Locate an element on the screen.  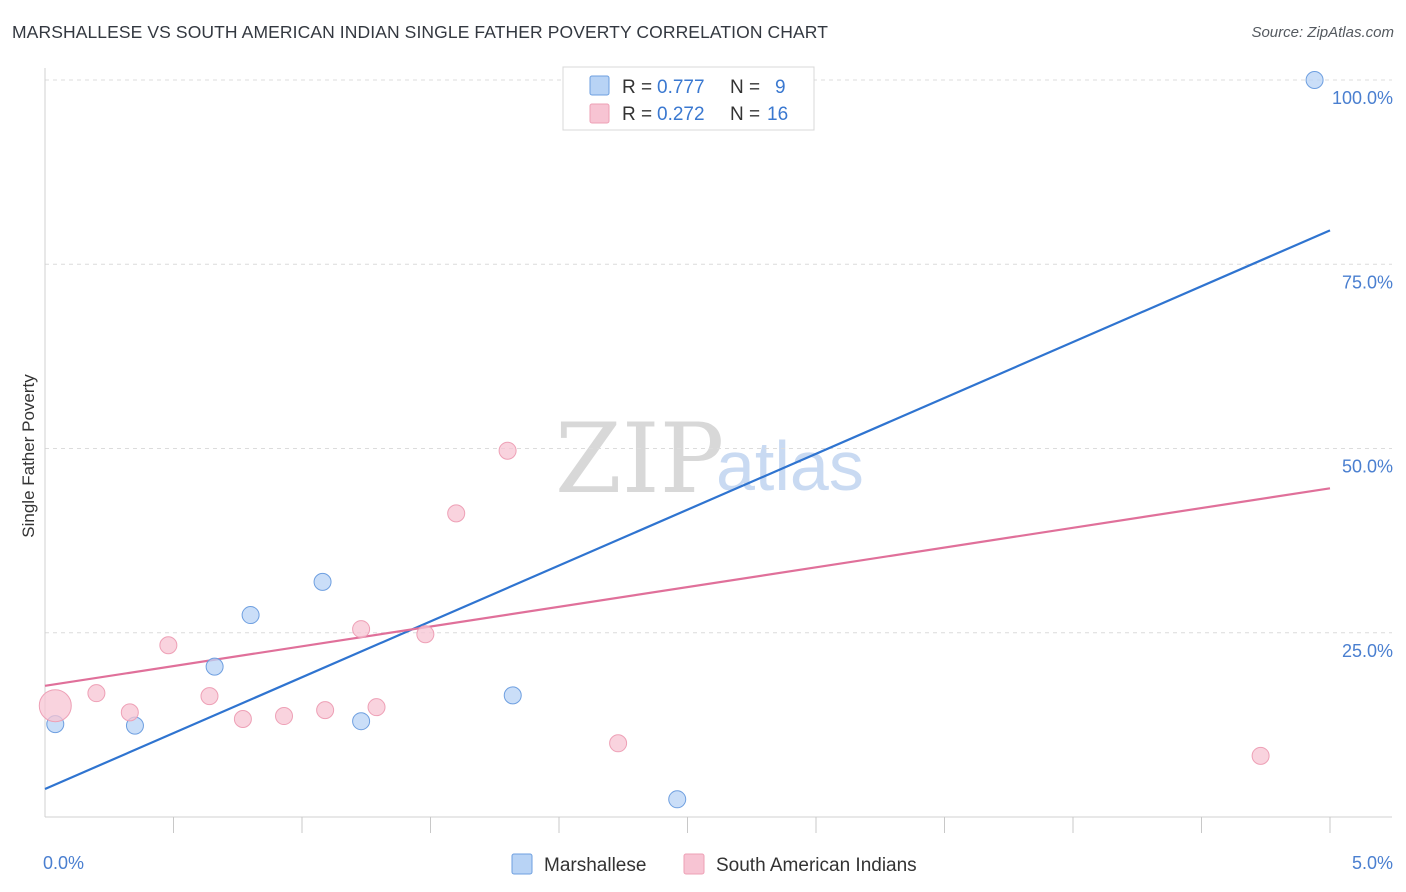
x-tick-label-1: 5.0% is located at coordinates (1372, 863).